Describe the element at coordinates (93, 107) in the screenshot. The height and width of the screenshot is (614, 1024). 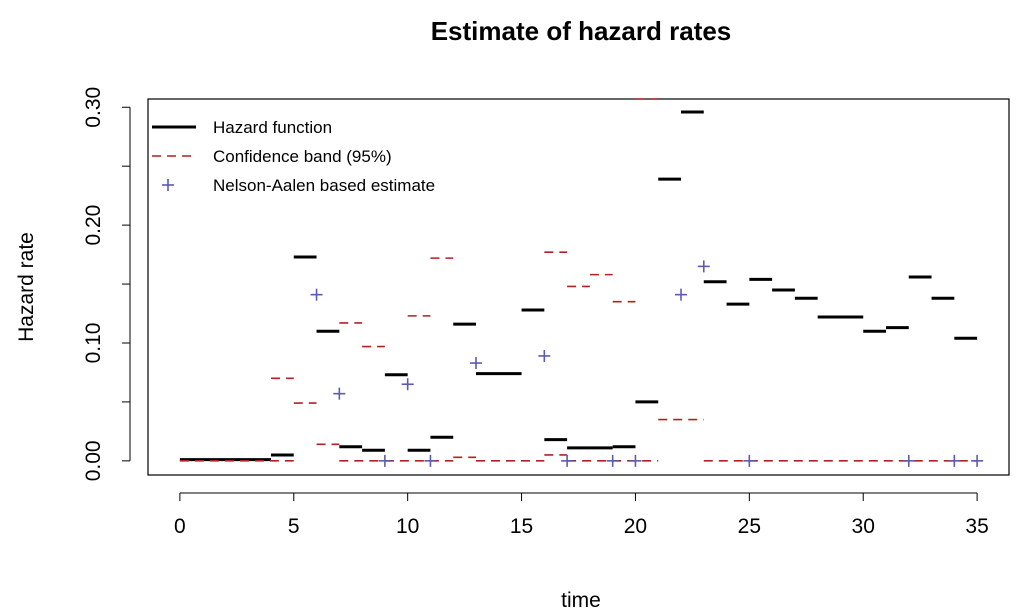
I see `y-tick-label: 0.30` at that location.